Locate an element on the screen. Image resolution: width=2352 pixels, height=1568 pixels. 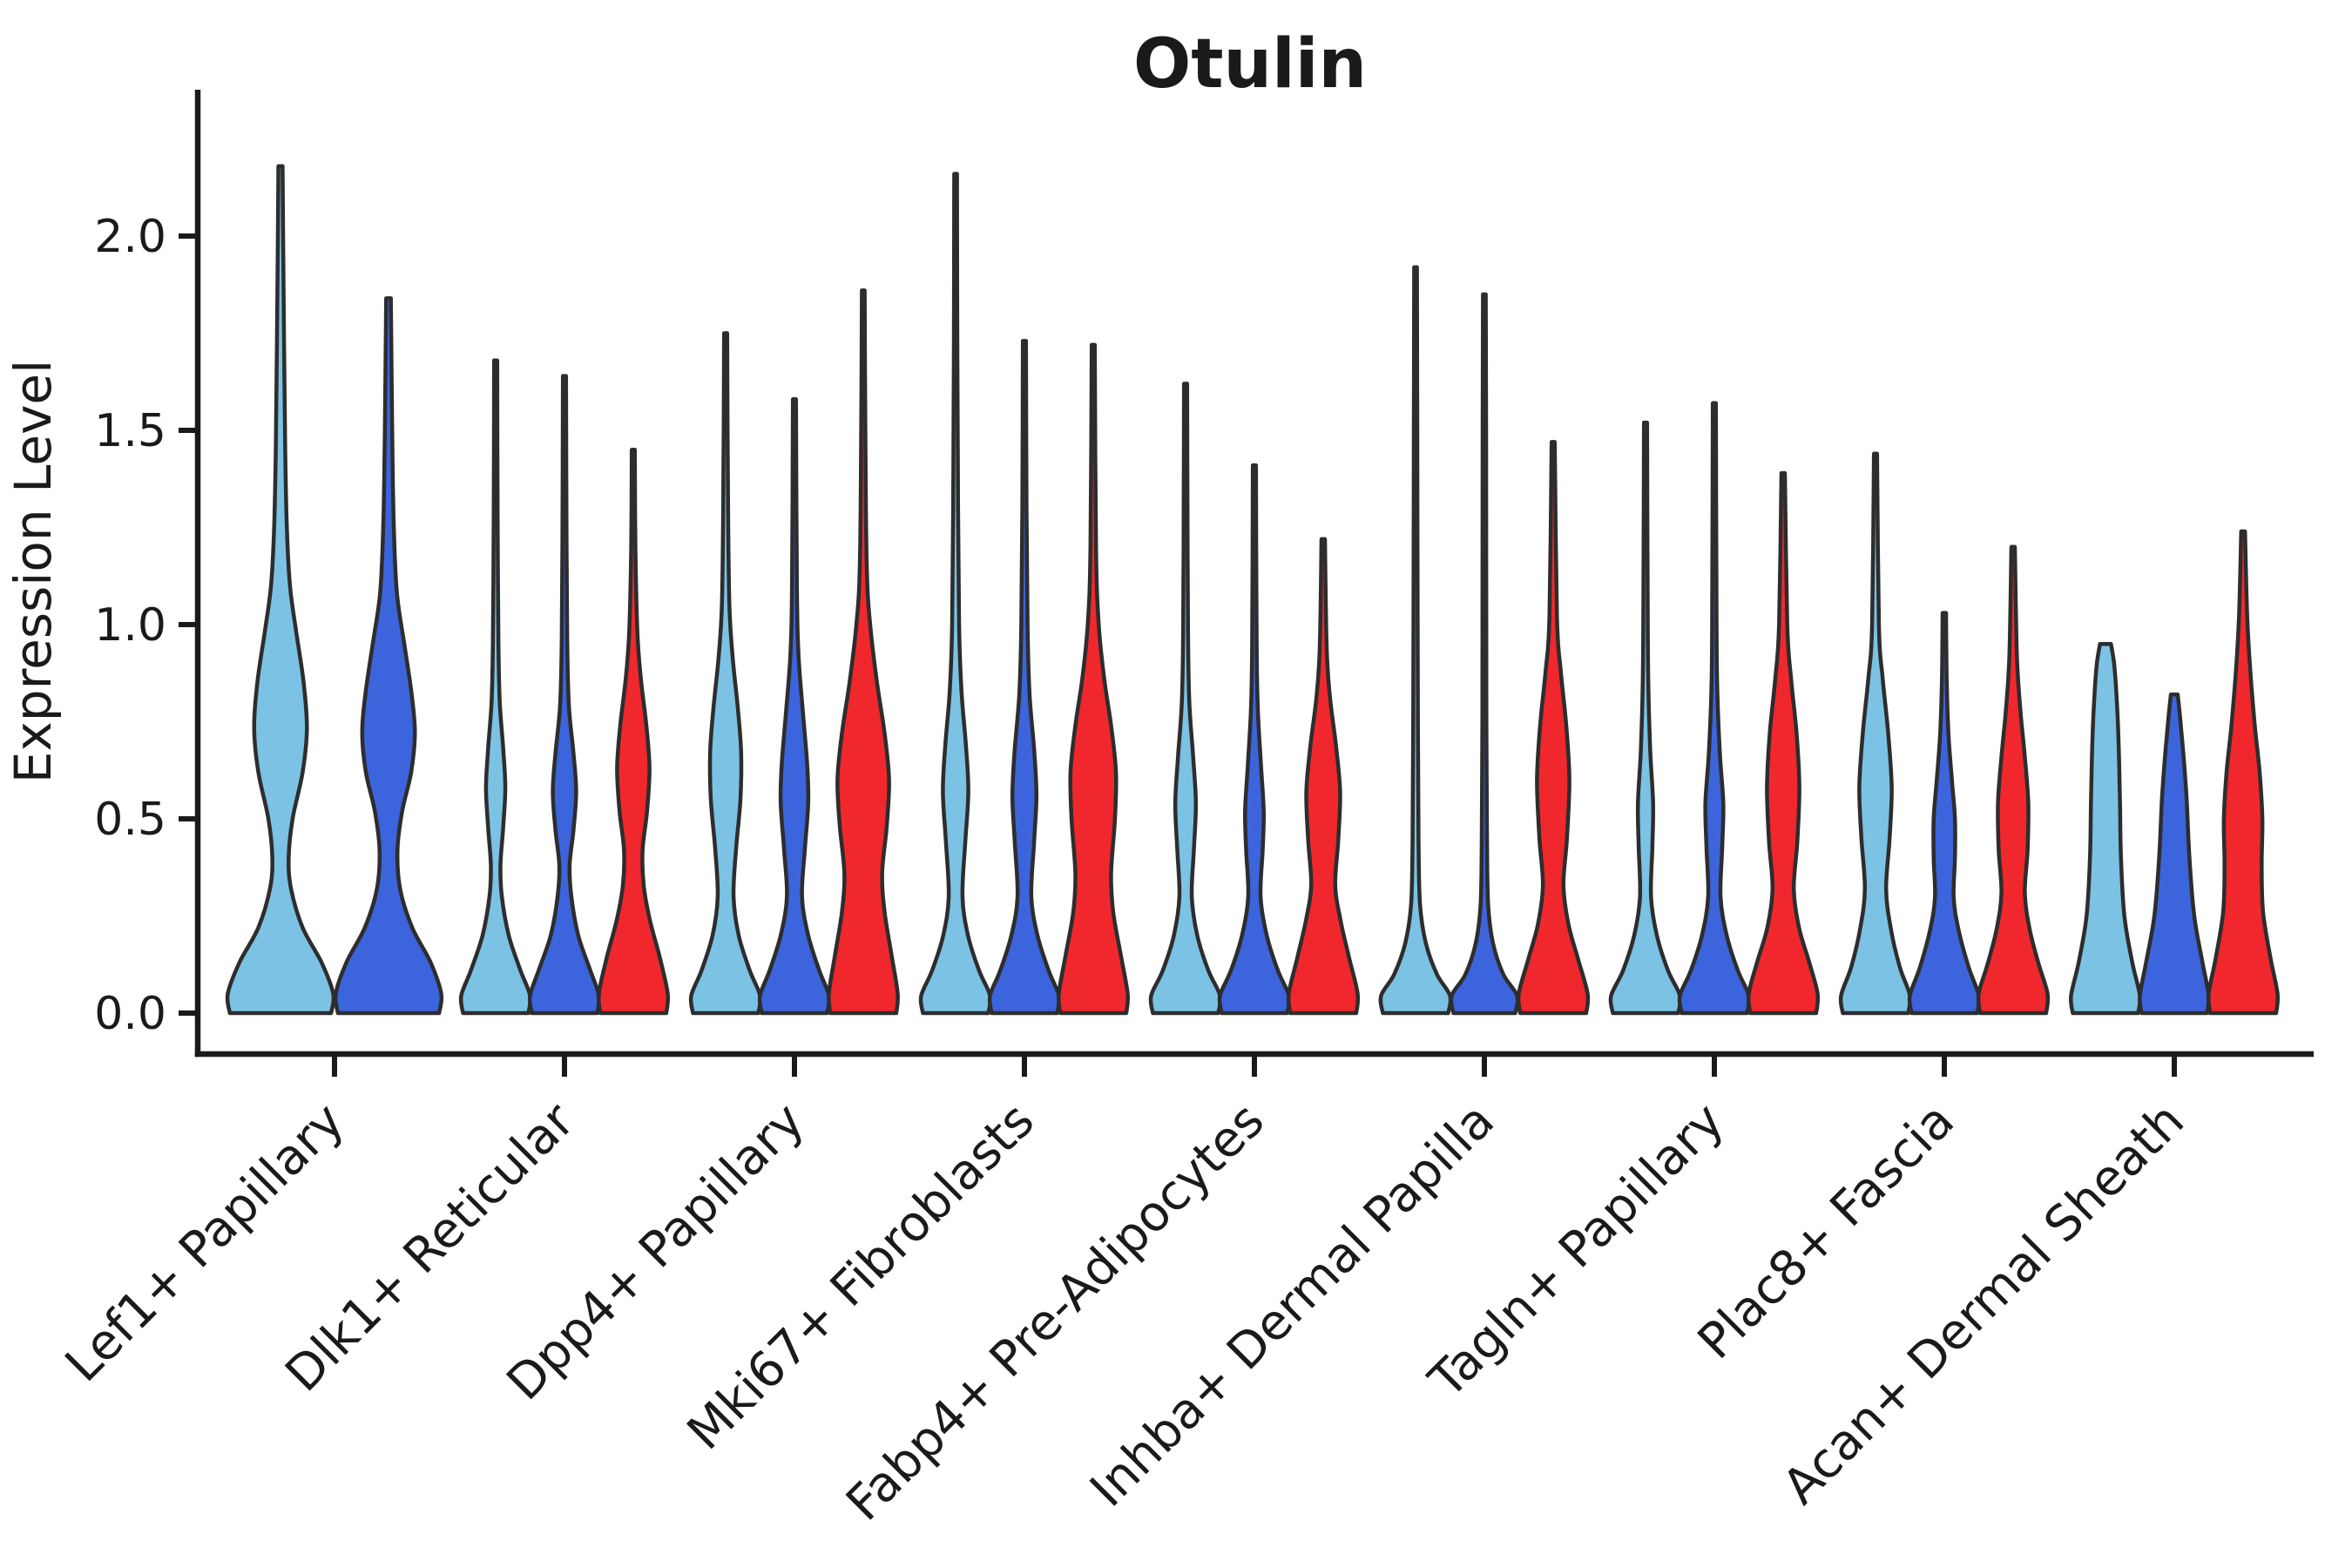
chart-title: Otulin is located at coordinates (1250, 64).